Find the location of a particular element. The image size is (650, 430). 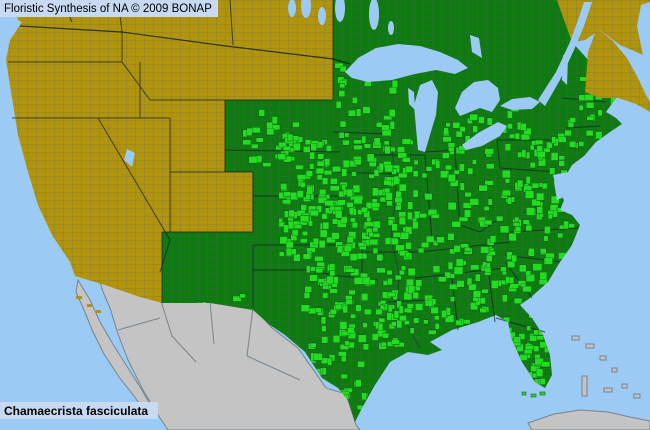

mexico-state-borders is located at coordinates (209, 339).